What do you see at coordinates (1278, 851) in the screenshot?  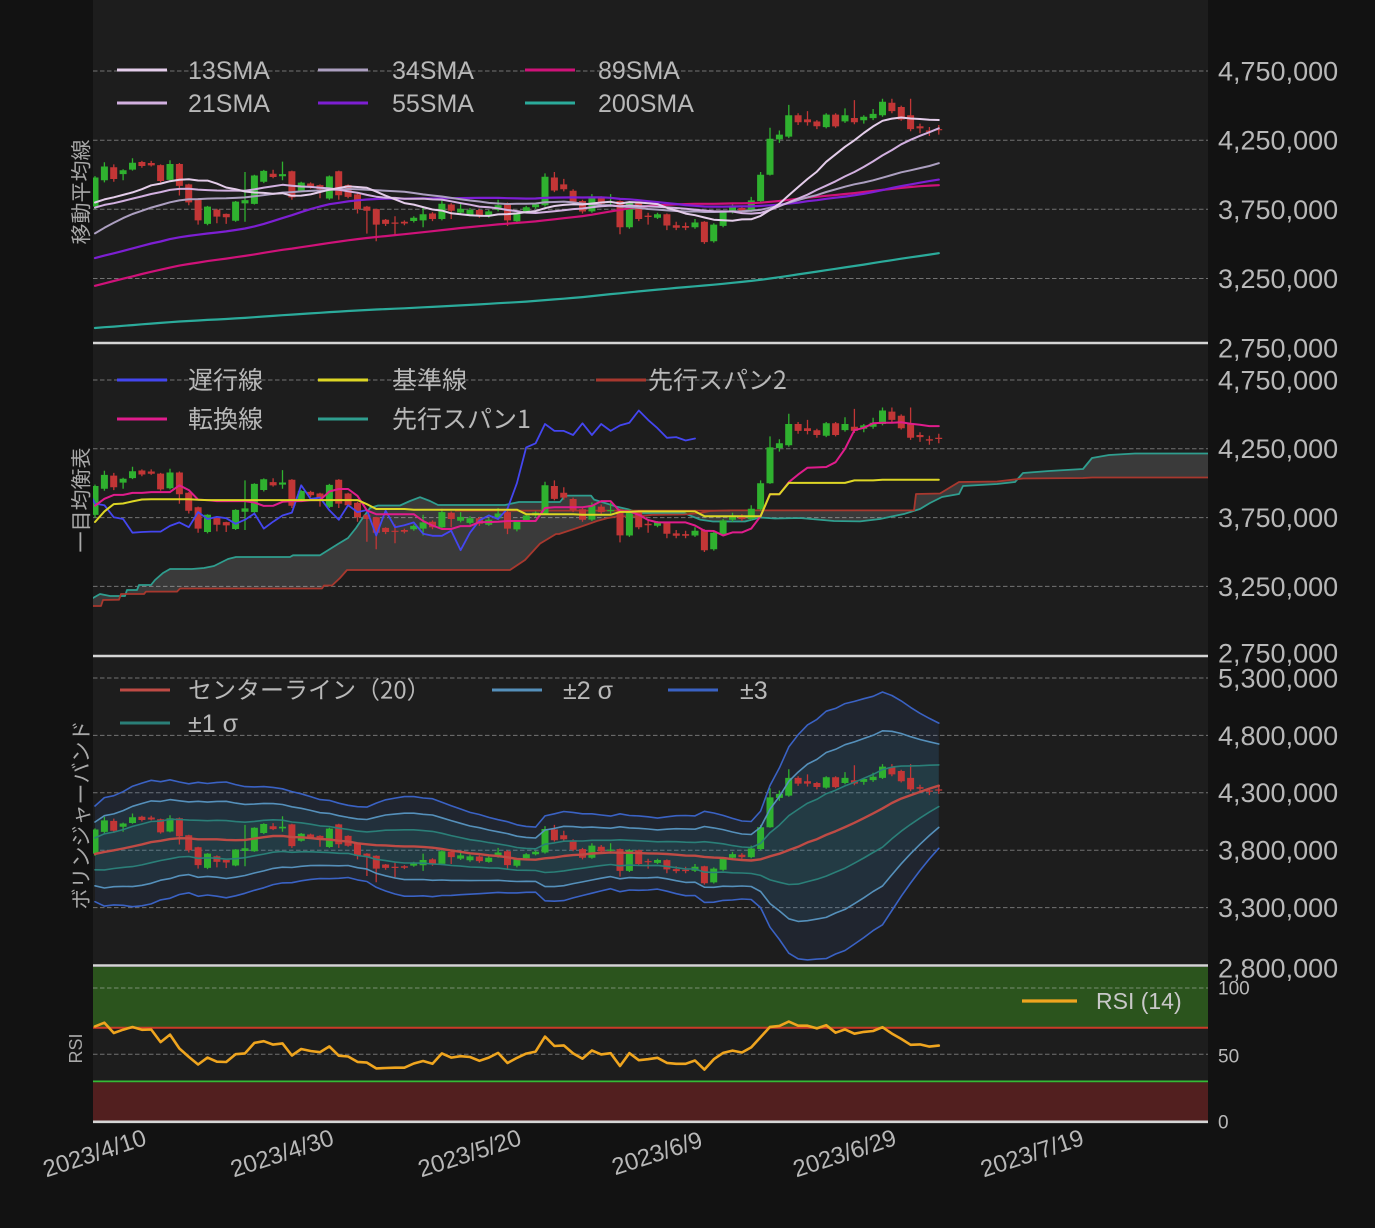 I see `svg-text: 3,800,000` at bounding box center [1278, 851].